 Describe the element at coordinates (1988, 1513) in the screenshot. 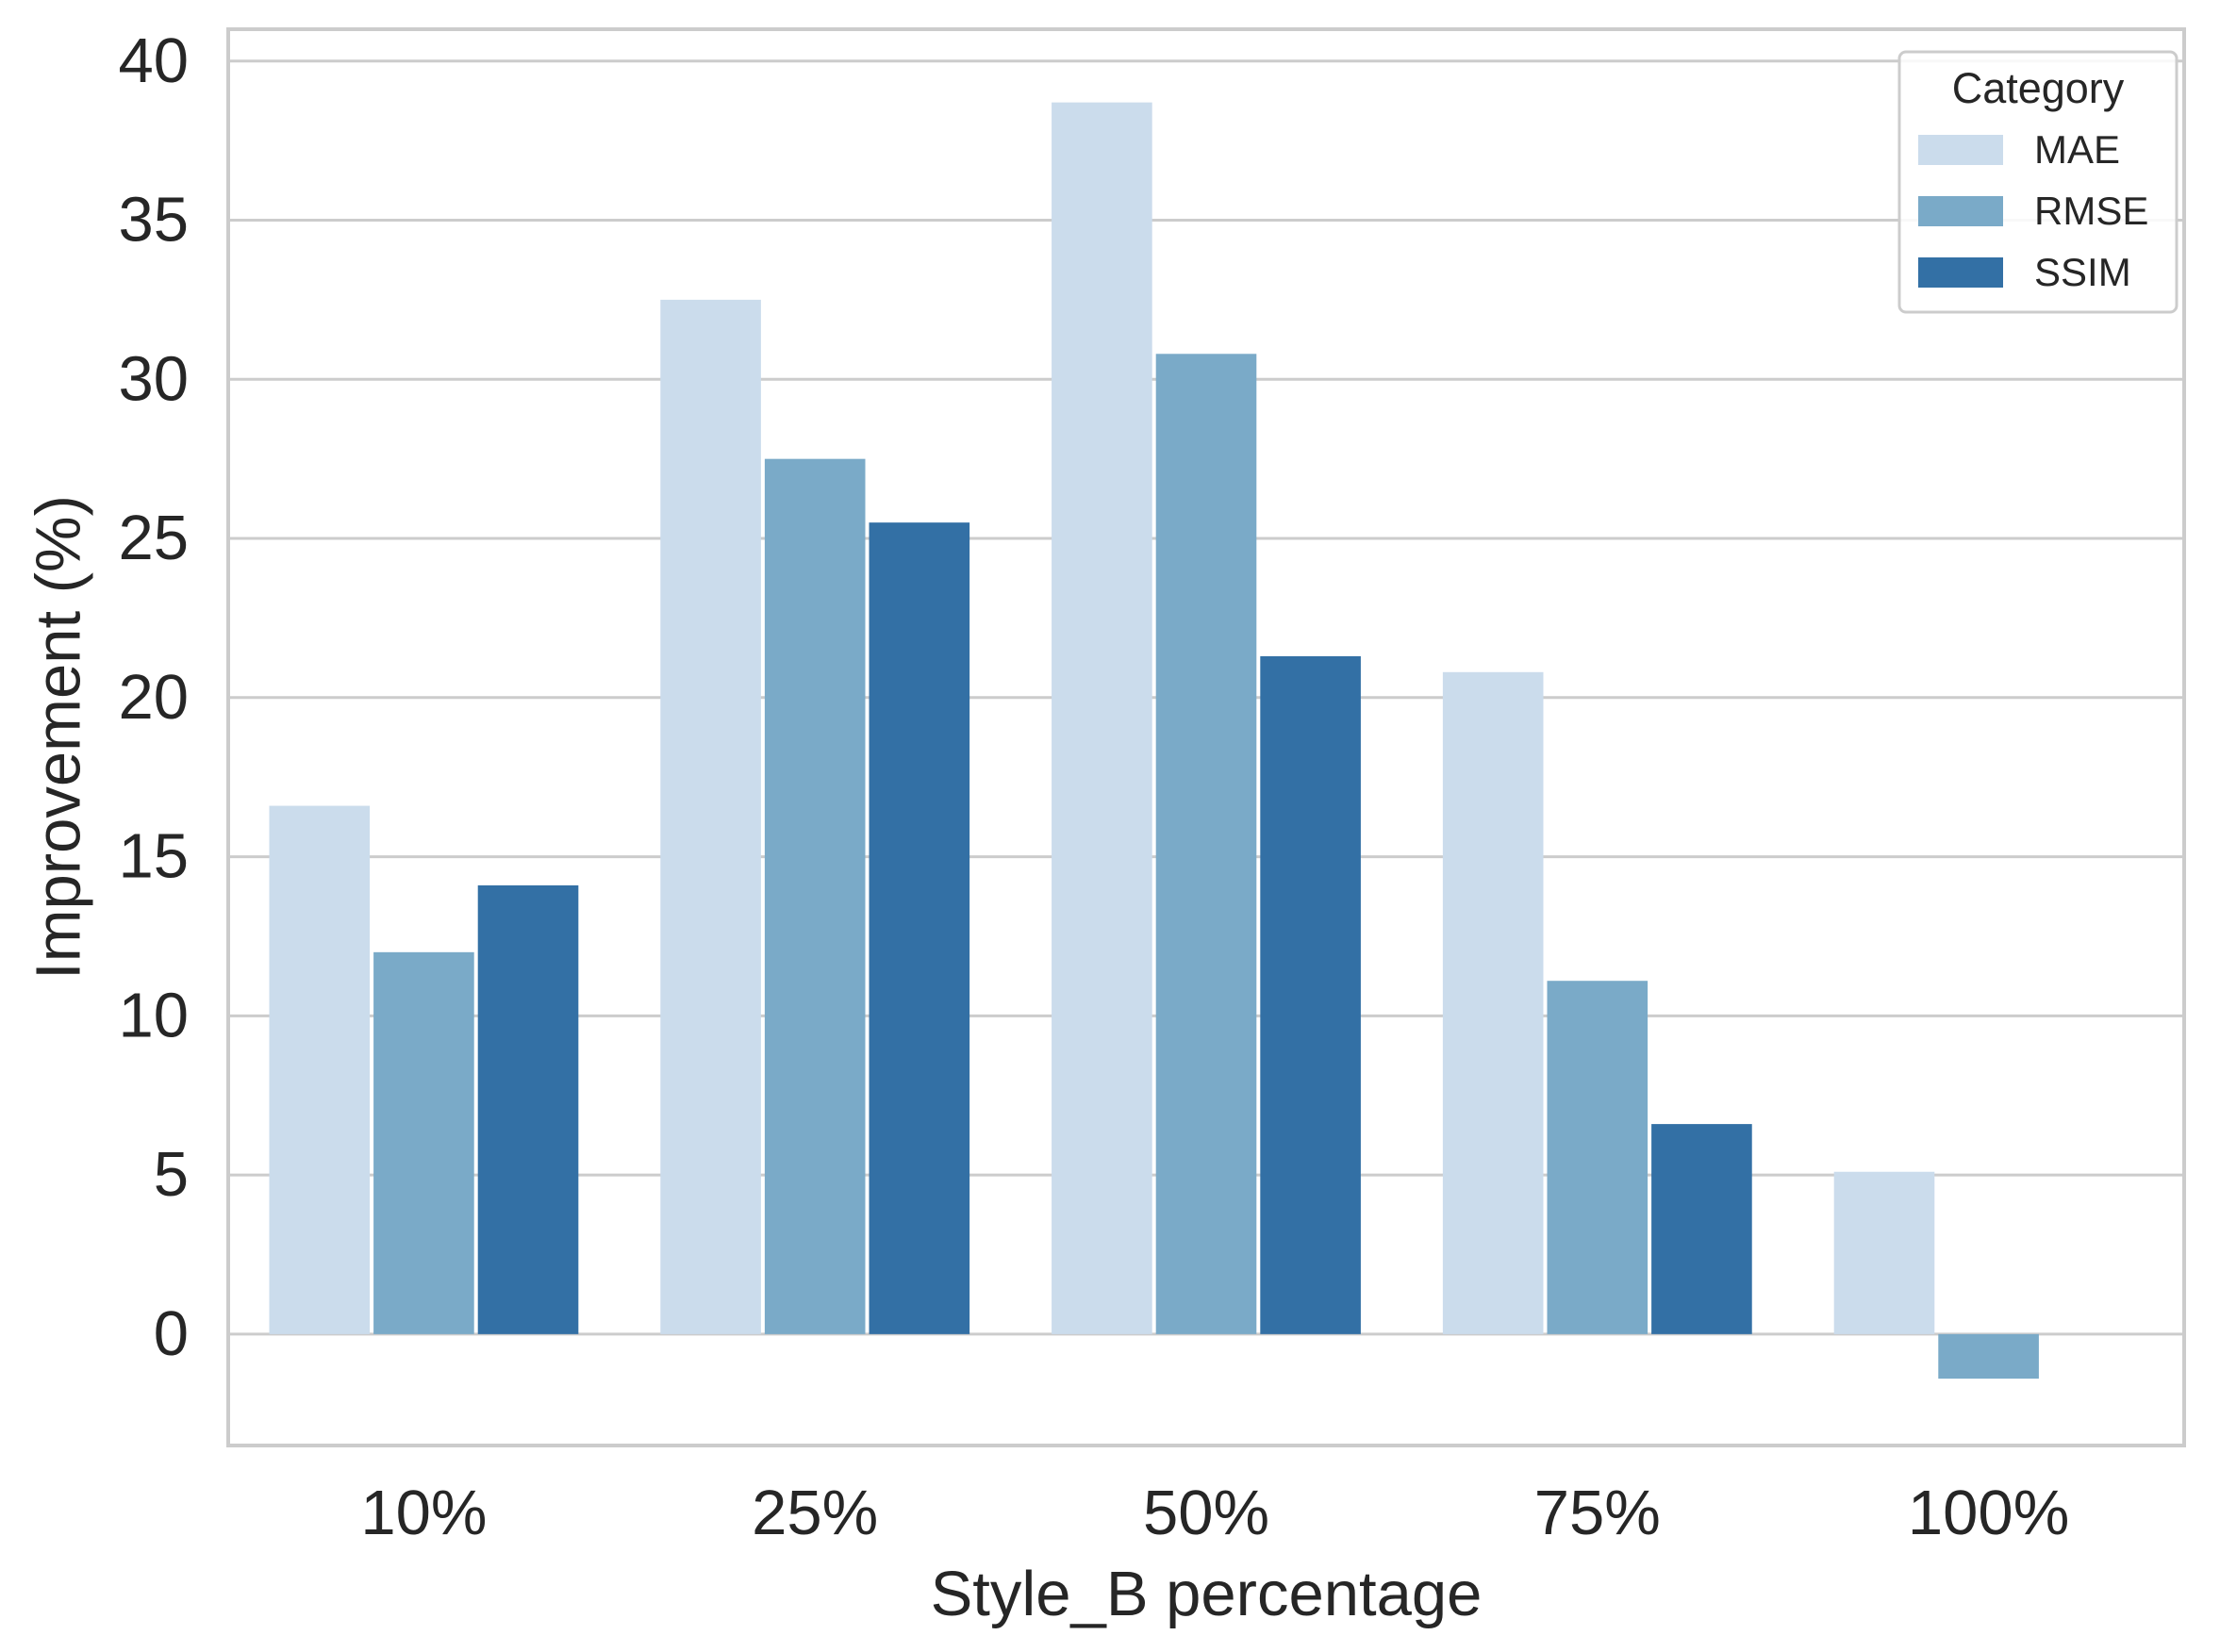

I see `x-tick-label: 100%` at that location.